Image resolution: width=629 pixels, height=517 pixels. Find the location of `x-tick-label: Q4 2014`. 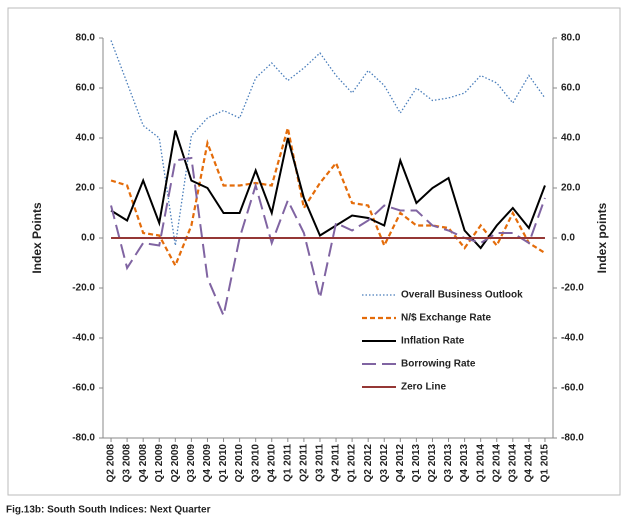

x-tick-label: Q4 2014 is located at coordinates (529, 463).